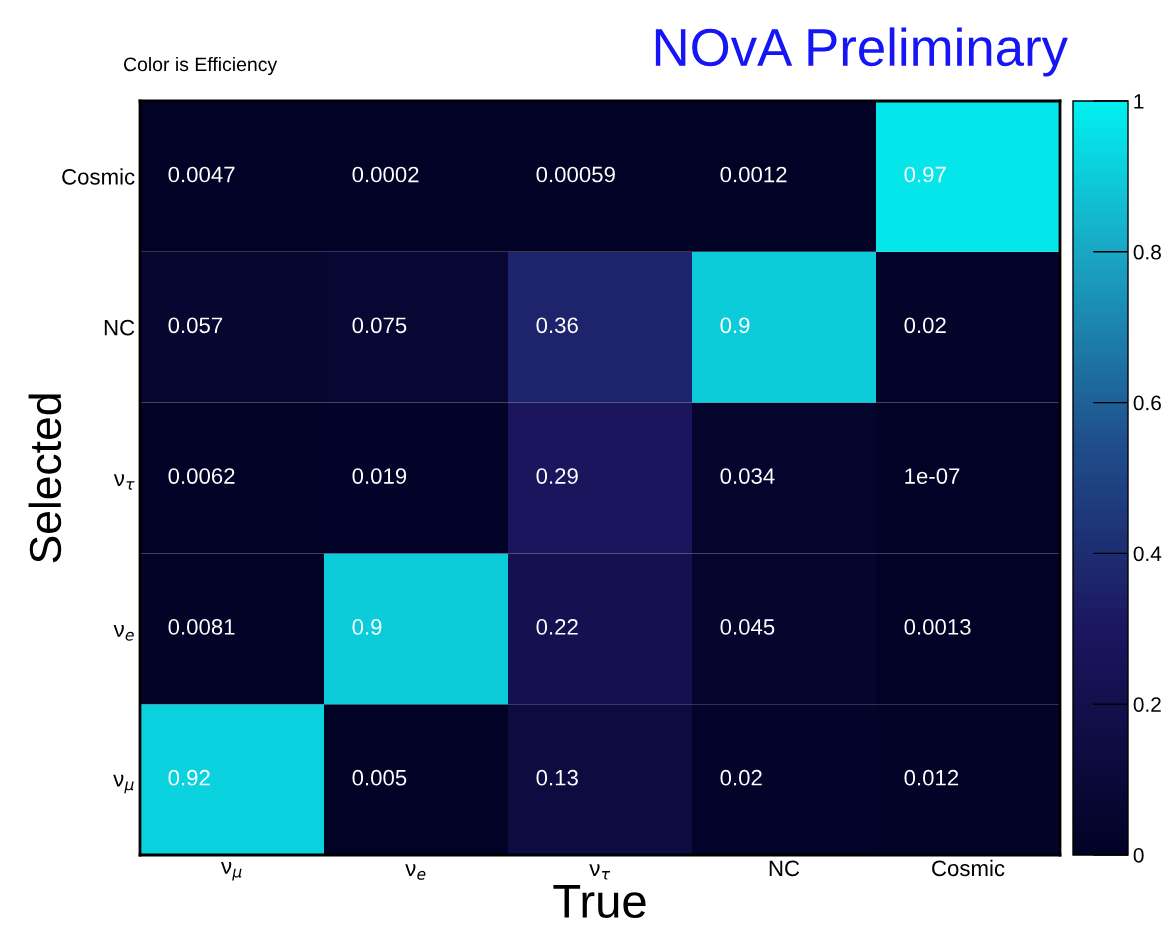 The height and width of the screenshot is (941, 1176). What do you see at coordinates (385, 174) in the screenshot?
I see `data-label: 0.0002` at bounding box center [385, 174].